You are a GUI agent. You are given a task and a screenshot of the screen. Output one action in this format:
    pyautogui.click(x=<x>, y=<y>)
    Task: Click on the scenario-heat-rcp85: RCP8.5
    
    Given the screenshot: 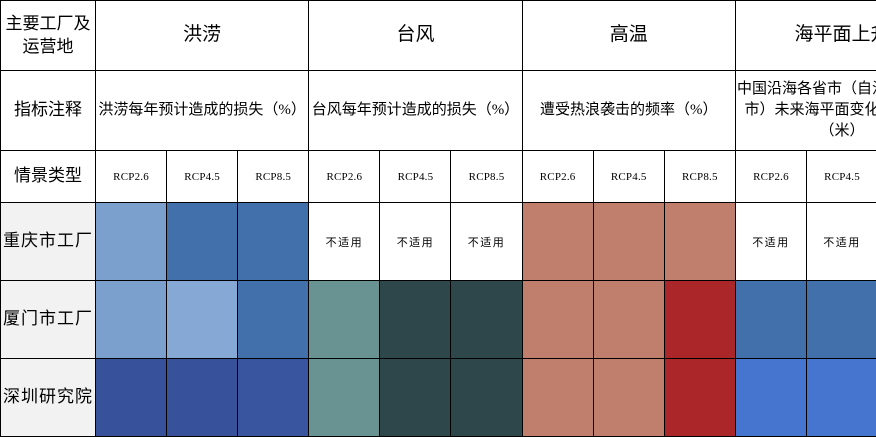 What is the action you would take?
    pyautogui.click(x=699, y=177)
    